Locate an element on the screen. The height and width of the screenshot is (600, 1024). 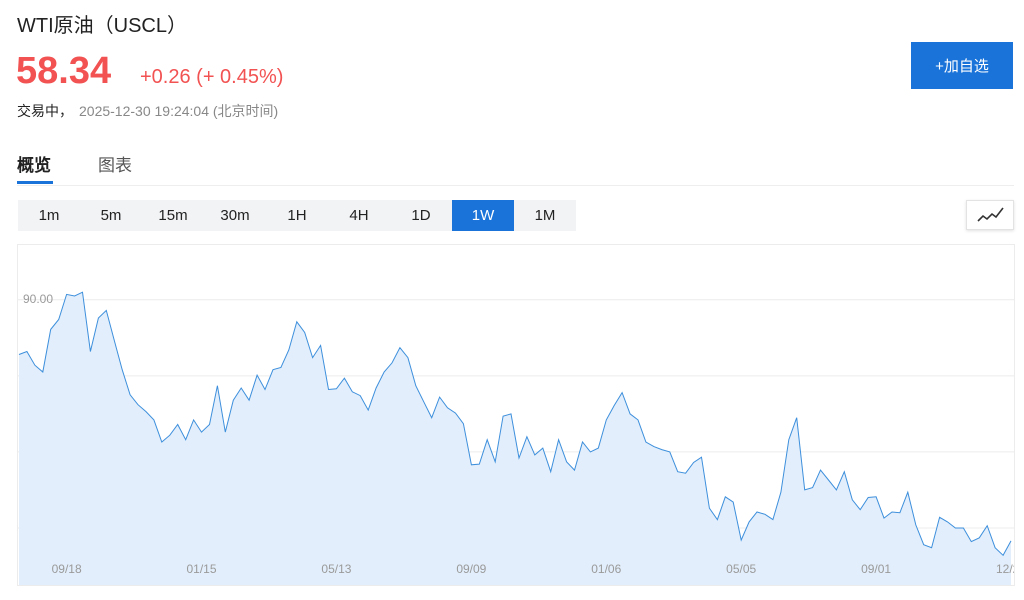
x-tick-label: 05/13 is located at coordinates (336, 569).